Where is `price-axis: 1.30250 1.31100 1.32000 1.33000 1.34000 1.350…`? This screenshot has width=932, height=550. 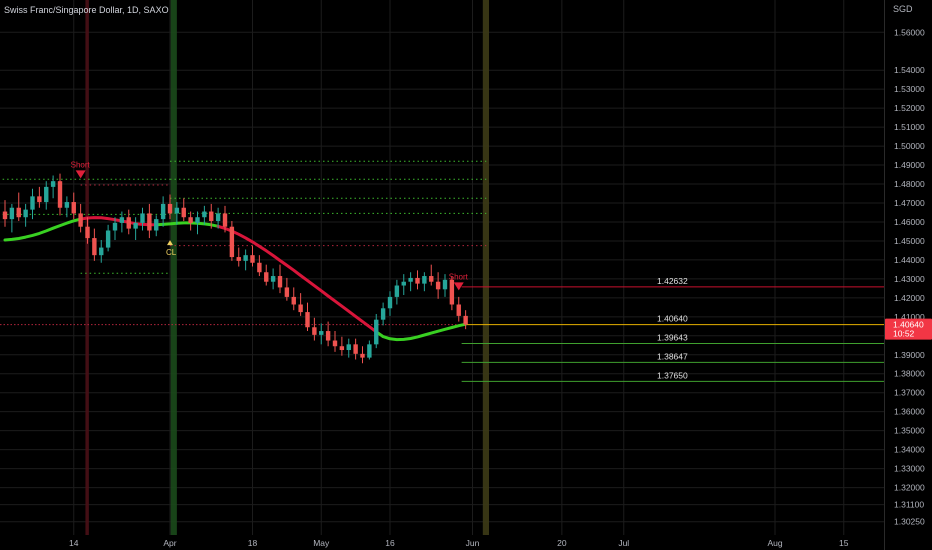
price-axis: 1.30250 1.31100 1.32000 1.33000 1.34000 1.350… is located at coordinates (909, 276).